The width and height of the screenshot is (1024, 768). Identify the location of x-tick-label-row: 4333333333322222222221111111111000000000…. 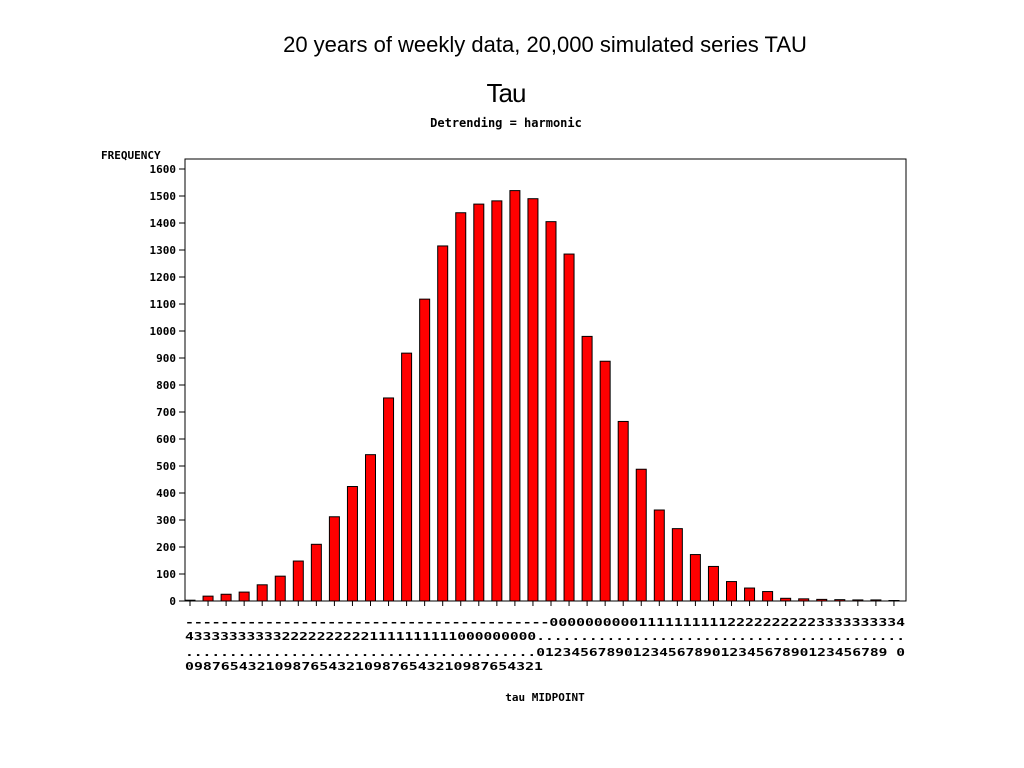
(545, 636).